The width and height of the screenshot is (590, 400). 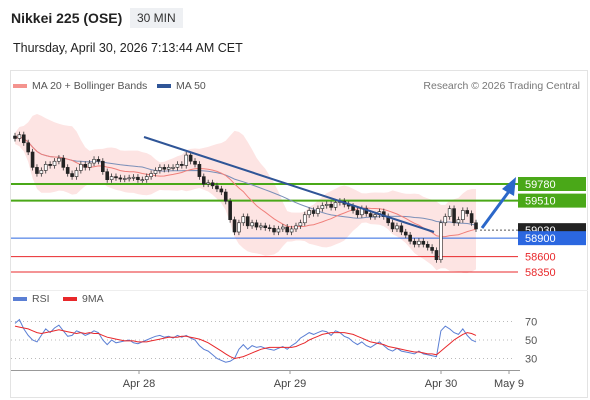 I want to click on legend-swatch-rsi, so click(x=20, y=299).